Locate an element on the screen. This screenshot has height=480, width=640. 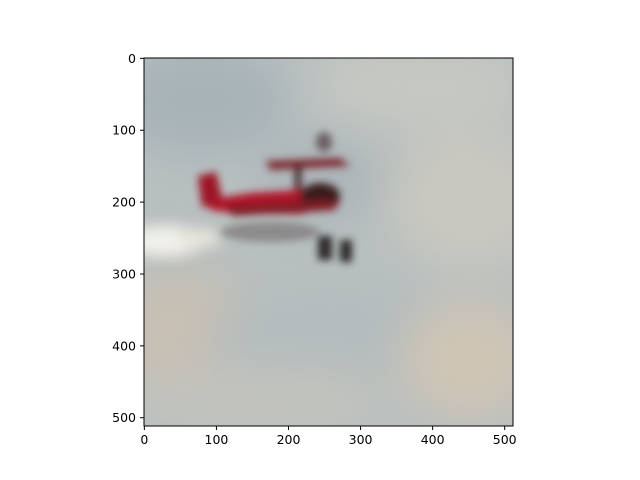
y-tick-label: 300 is located at coordinates (124, 273).